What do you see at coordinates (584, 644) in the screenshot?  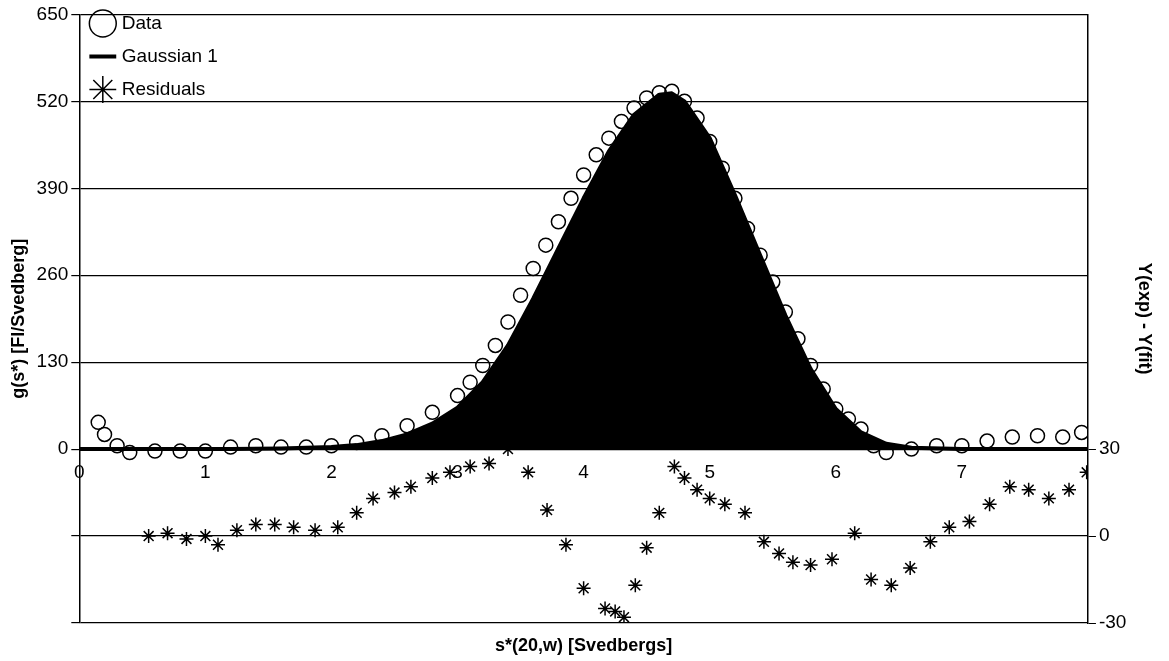 I see `x-axis-title: s*(20,w) [Svedbergs]` at bounding box center [584, 644].